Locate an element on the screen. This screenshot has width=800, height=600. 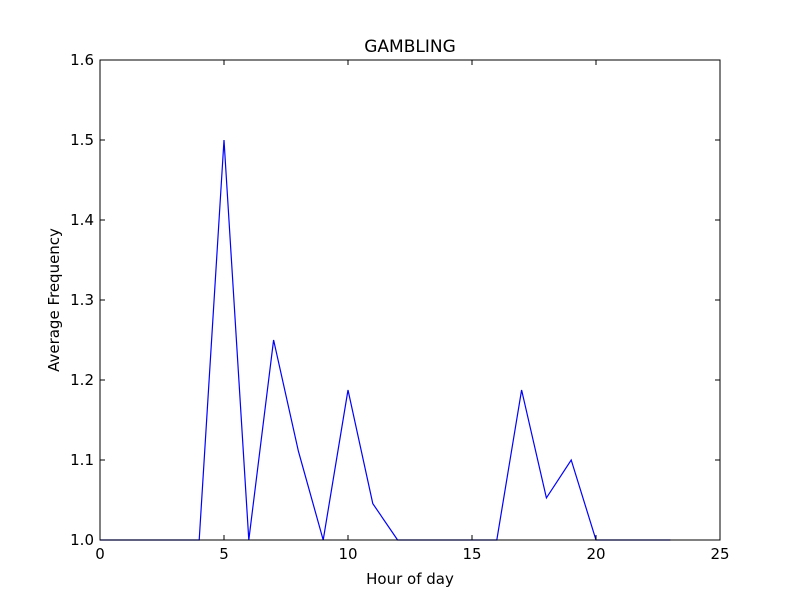
x-tick-label: 15 is located at coordinates (471, 554).